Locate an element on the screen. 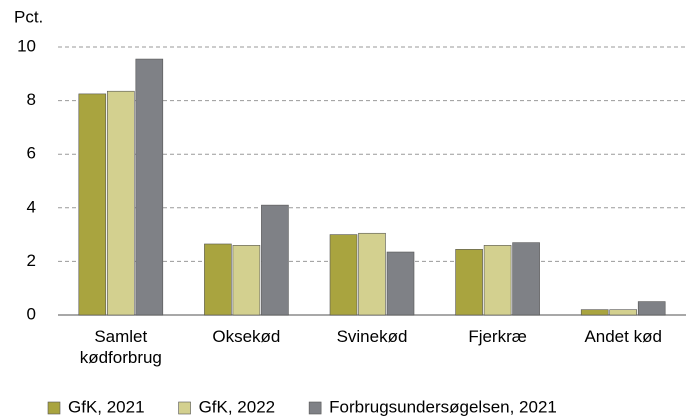  legend-label: GfK, 2021 is located at coordinates (106, 406).